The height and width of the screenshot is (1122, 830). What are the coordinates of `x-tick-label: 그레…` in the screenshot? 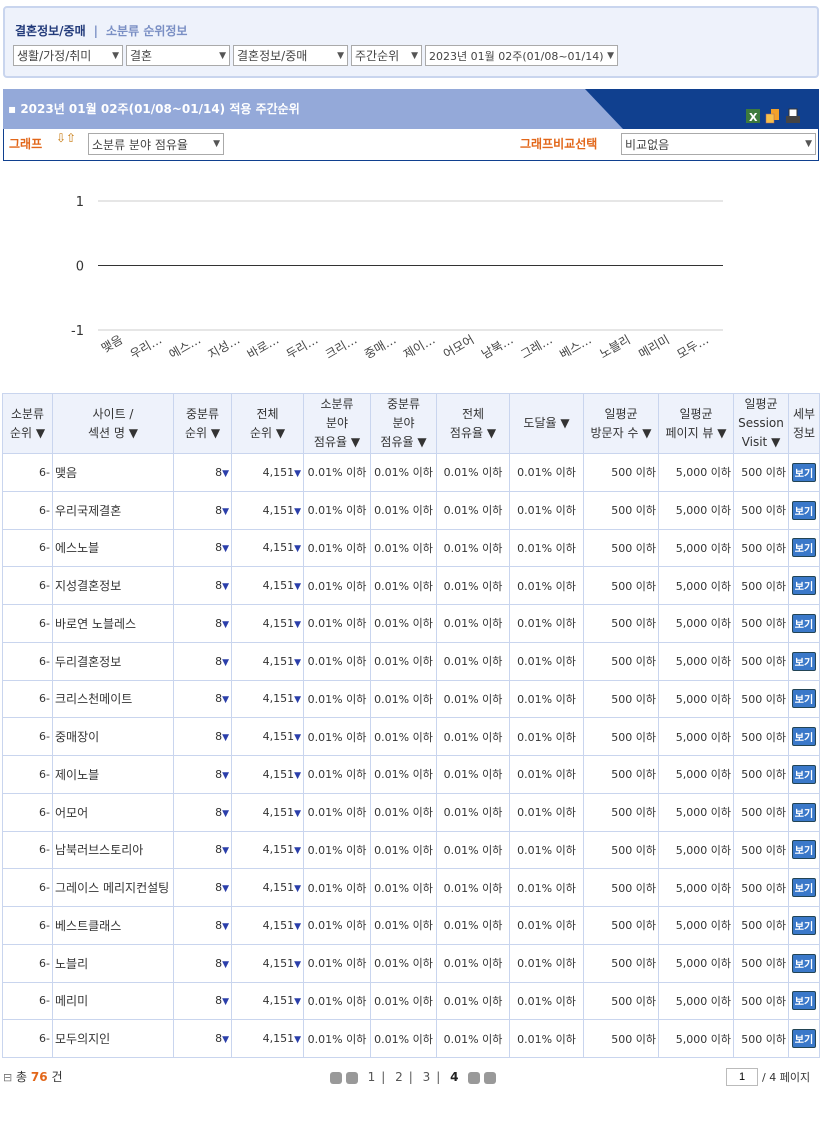 It's located at (536, 346).